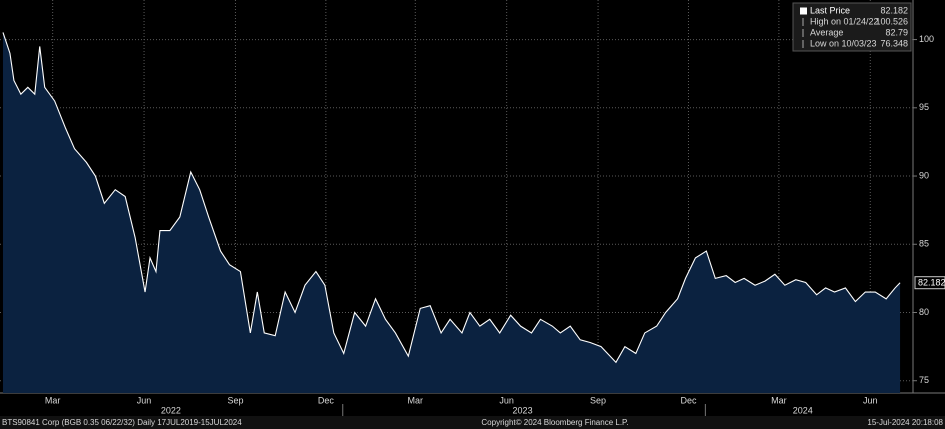 The height and width of the screenshot is (429, 945). What do you see at coordinates (924, 175) in the screenshot?
I see `y-tick-label: 90` at bounding box center [924, 175].